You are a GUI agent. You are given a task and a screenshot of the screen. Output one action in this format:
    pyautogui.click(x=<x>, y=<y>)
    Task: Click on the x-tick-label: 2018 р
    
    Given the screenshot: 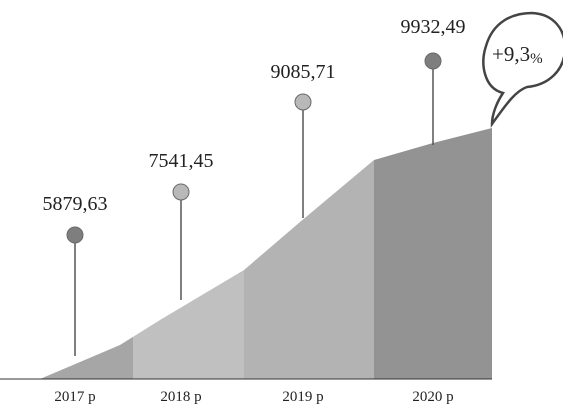 What is the action you would take?
    pyautogui.click(x=180, y=397)
    